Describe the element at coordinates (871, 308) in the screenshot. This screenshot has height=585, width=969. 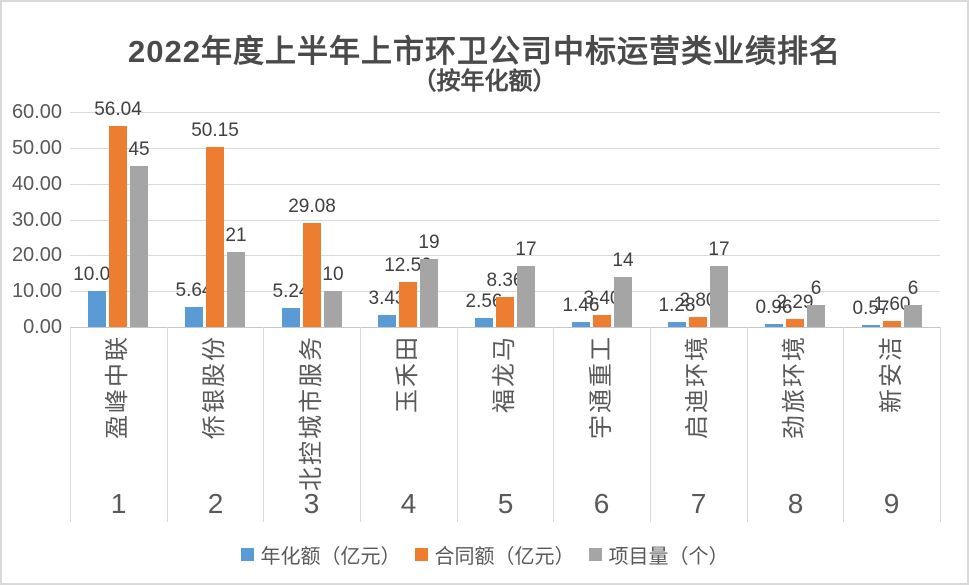
I see `data-label: 0.57` at that location.